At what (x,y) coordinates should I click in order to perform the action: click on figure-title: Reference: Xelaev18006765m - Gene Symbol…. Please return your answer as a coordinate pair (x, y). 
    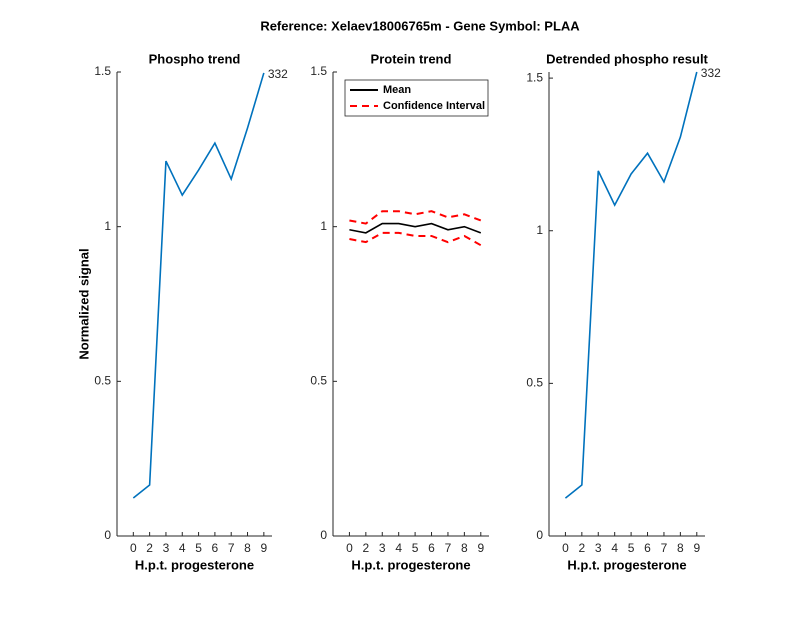
    Looking at the image, I should click on (420, 25).